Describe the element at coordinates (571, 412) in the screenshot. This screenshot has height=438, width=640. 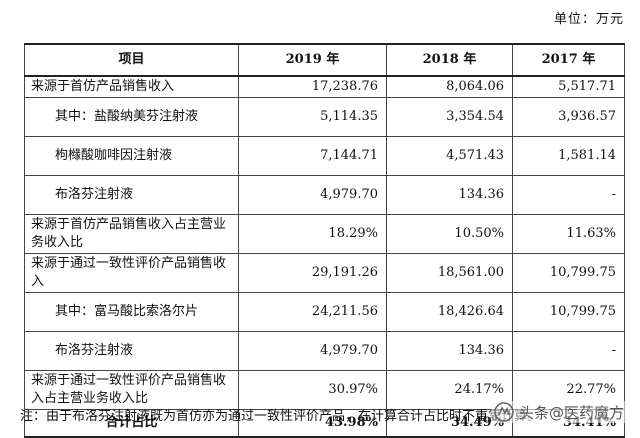
I see `watermark-text: 头条@医药魔方` at that location.